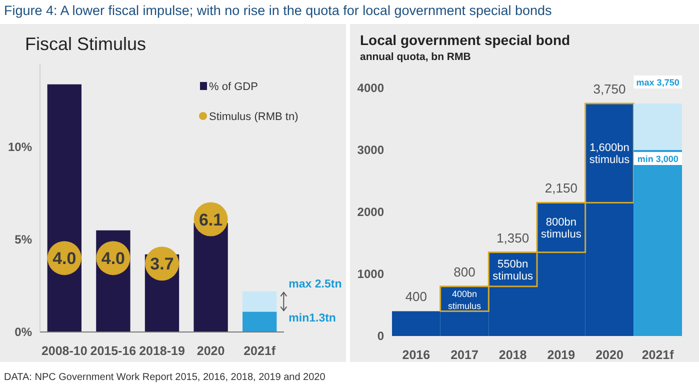 The image size is (699, 384). What do you see at coordinates (165, 377) in the screenshot?
I see `text: DATA: NPC Government Work Report 2015, 2016, 2018, 2019 and 2020` at bounding box center [165, 377].